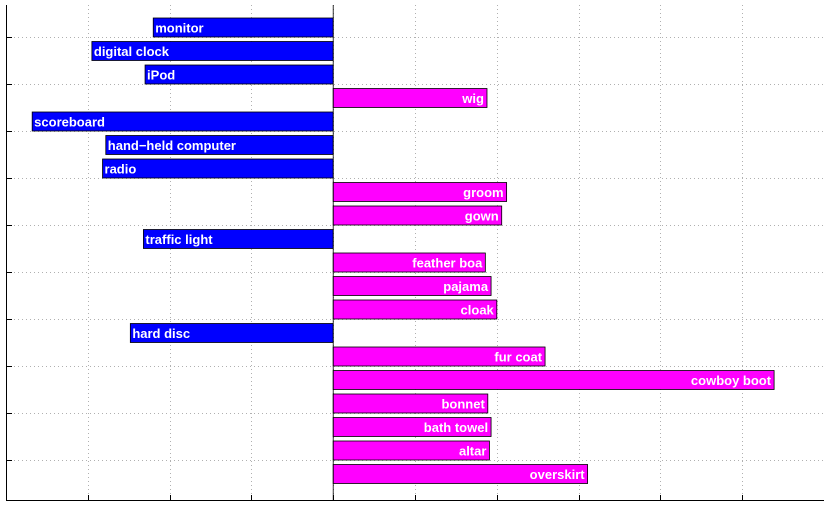 Image resolution: width=830 pixels, height=507 pixels. I want to click on bar-label: bonnet, so click(463, 404).